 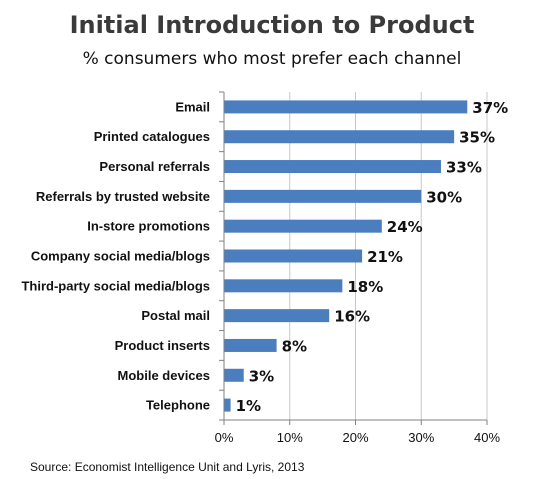 What do you see at coordinates (175, 315) in the screenshot?
I see `category-label: Postal mail` at bounding box center [175, 315].